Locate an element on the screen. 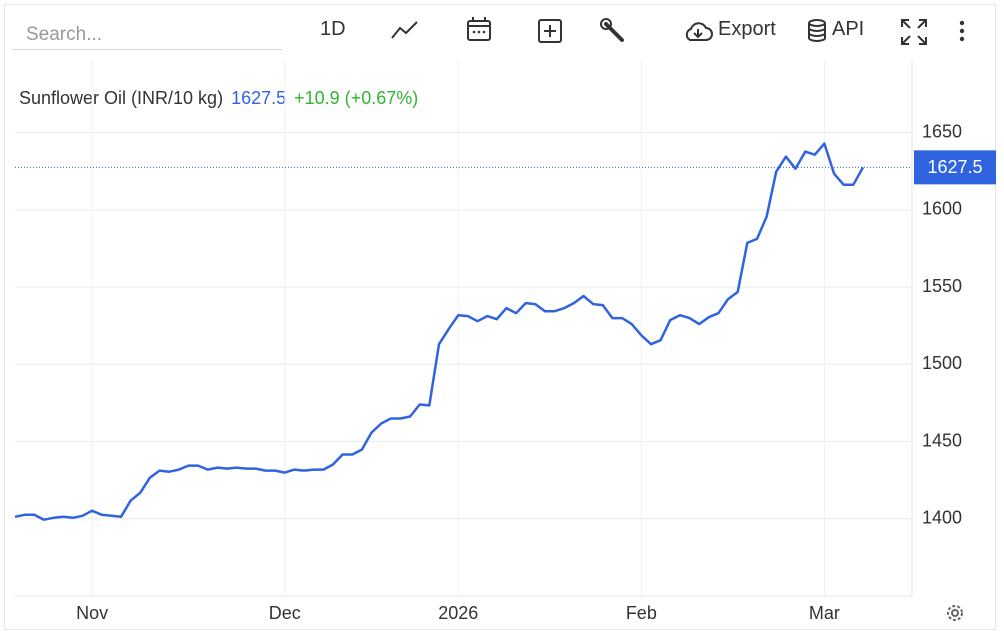 The height and width of the screenshot is (636, 1004). y-tick-label: 1400 is located at coordinates (942, 518).